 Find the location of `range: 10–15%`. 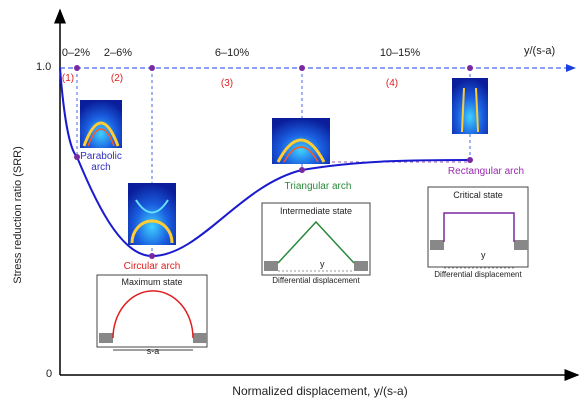

range: 10–15% is located at coordinates (400, 53).